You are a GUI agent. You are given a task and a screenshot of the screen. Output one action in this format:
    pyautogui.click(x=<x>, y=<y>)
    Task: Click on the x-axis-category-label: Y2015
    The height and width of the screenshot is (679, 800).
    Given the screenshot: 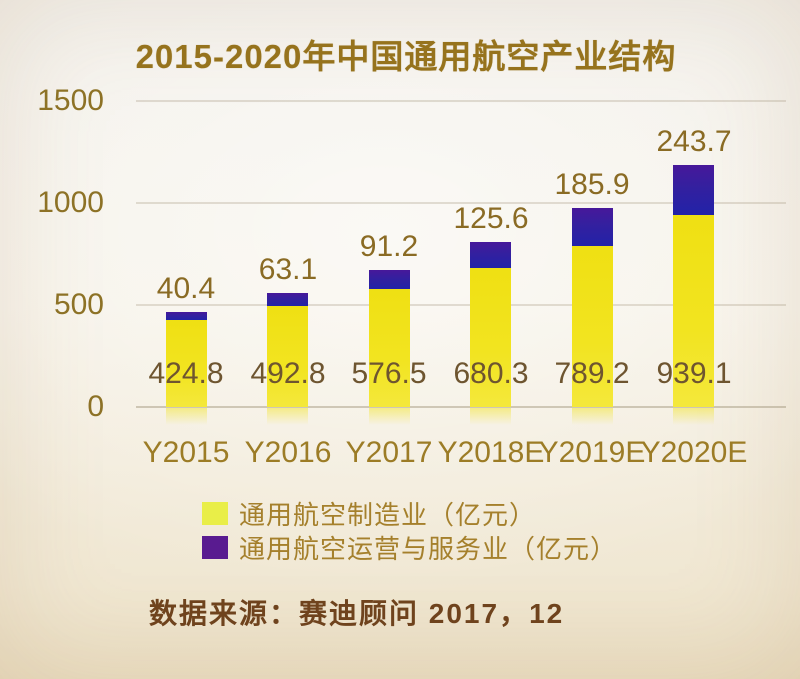 What is the action you would take?
    pyautogui.click(x=186, y=452)
    